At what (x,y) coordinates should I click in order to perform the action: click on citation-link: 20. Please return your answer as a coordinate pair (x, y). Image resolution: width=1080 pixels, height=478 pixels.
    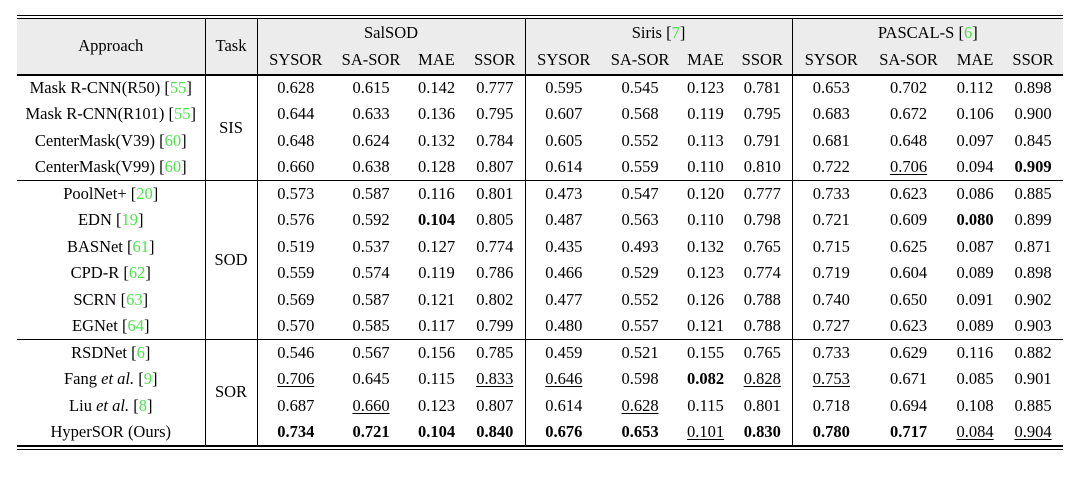
    Looking at the image, I should click on (144, 193).